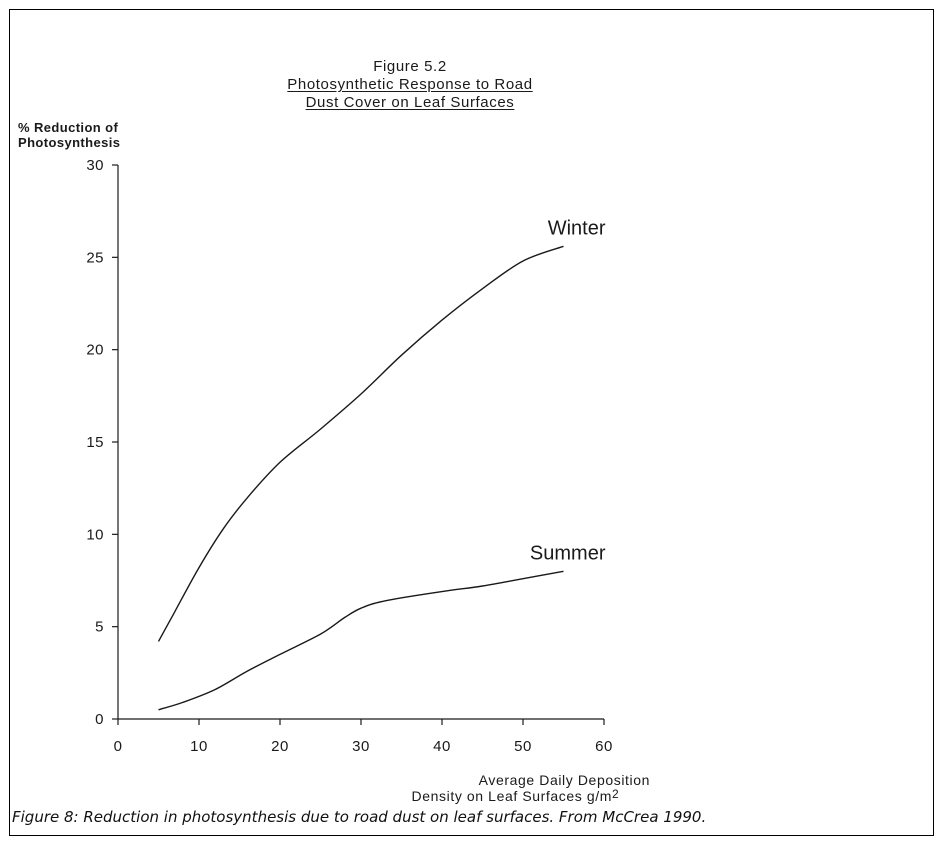 Image resolution: width=946 pixels, height=846 pixels. Describe the element at coordinates (568, 553) in the screenshot. I see `series-label-summer: Summer` at that location.